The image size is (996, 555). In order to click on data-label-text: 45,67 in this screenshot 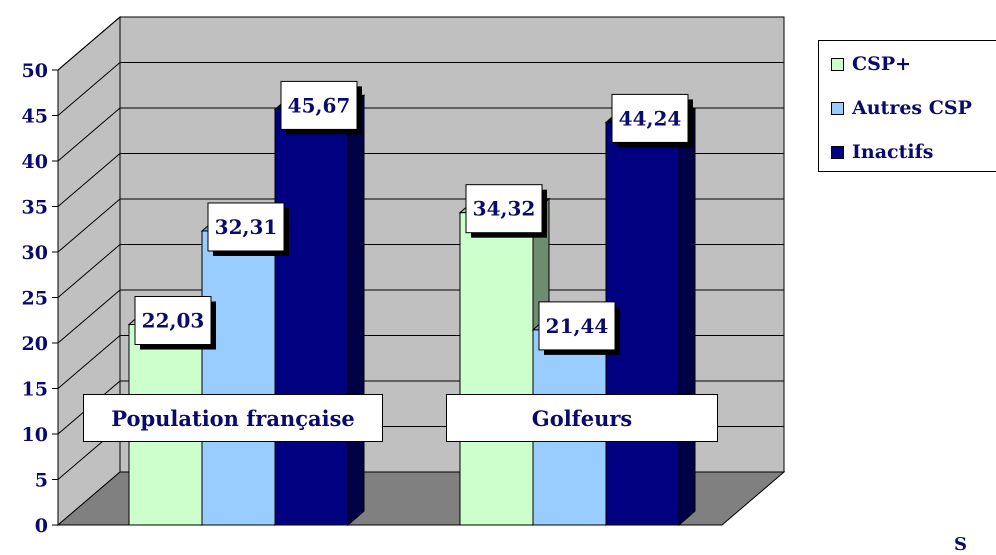, I will do `click(319, 105)`.